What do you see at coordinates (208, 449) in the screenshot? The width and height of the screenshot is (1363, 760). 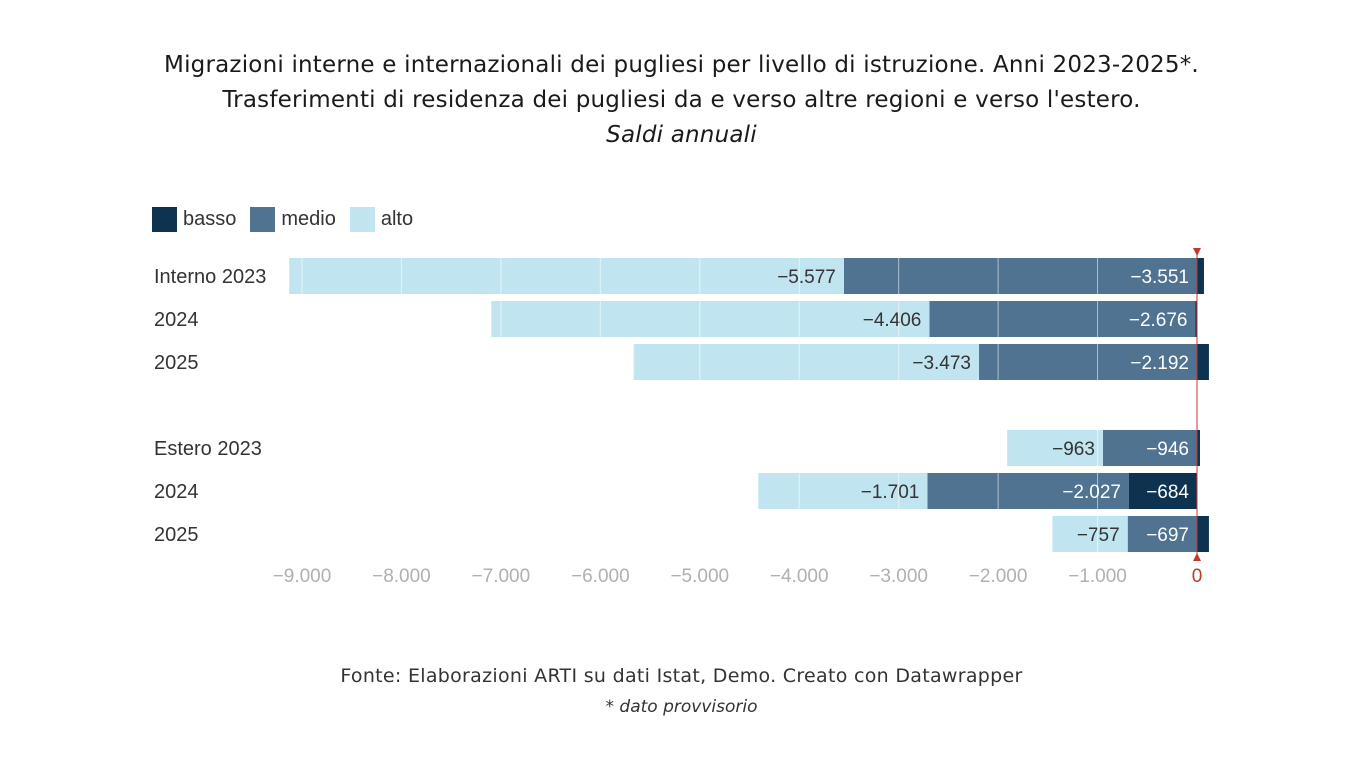 I see `row-label: Estero 2023` at bounding box center [208, 449].